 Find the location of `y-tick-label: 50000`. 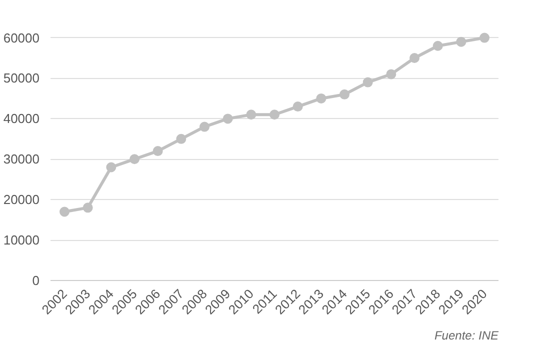

y-tick-label: 50000 is located at coordinates (21, 78).